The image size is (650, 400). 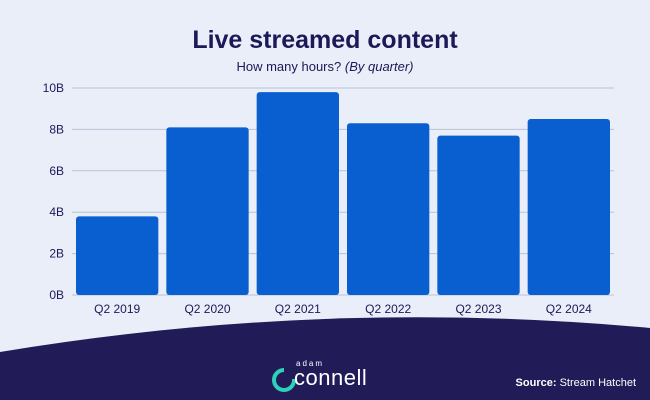 I want to click on x-tick-label: Q2 2024, so click(x=569, y=309).